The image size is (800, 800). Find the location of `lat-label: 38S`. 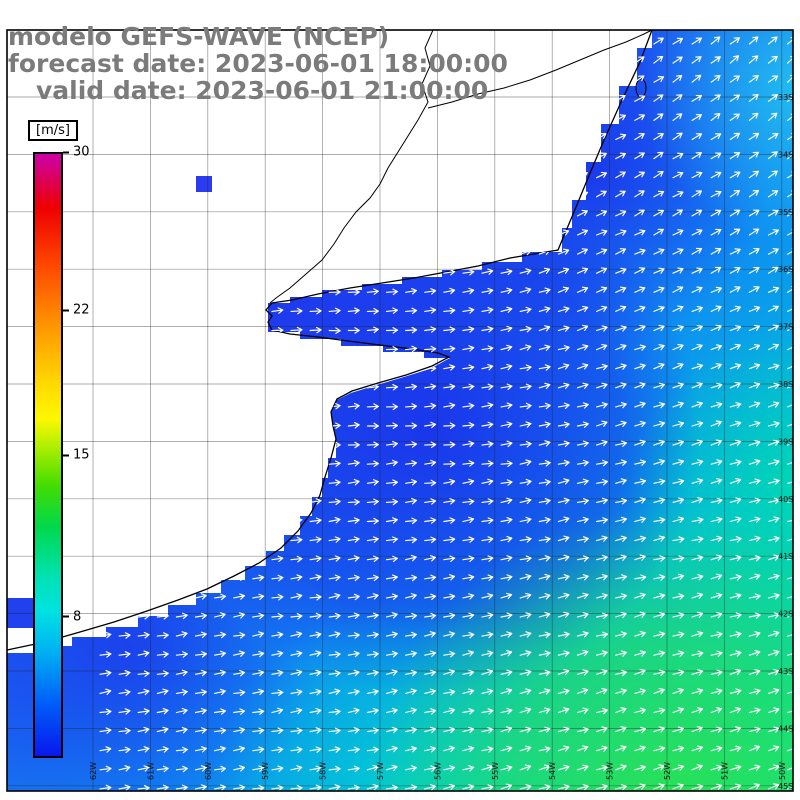

lat-label: 38S is located at coordinates (785, 384).